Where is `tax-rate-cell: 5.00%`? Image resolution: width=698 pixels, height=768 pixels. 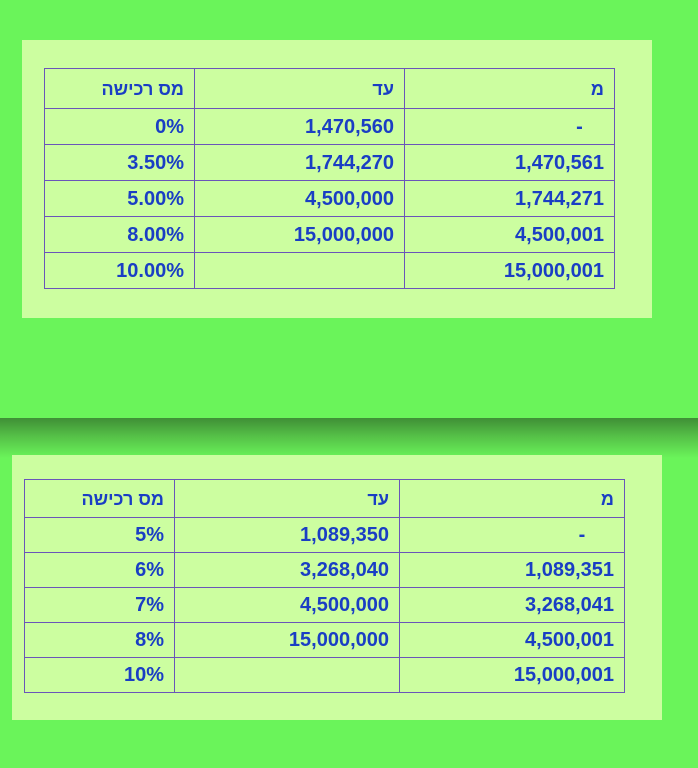
tax-rate-cell: 5.00% is located at coordinates (119, 198).